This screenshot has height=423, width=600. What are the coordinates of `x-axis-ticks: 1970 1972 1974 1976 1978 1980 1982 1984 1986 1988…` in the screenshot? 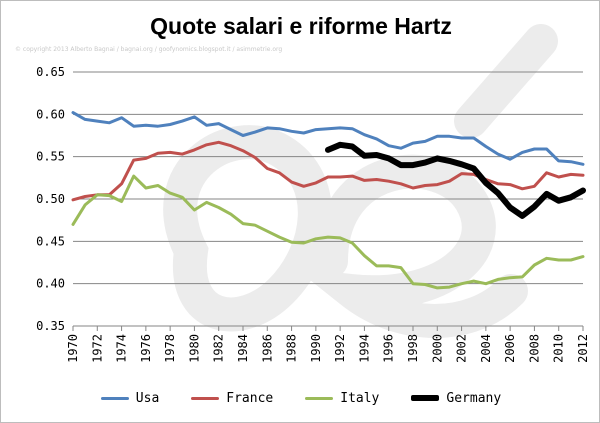 It's located at (328, 344).